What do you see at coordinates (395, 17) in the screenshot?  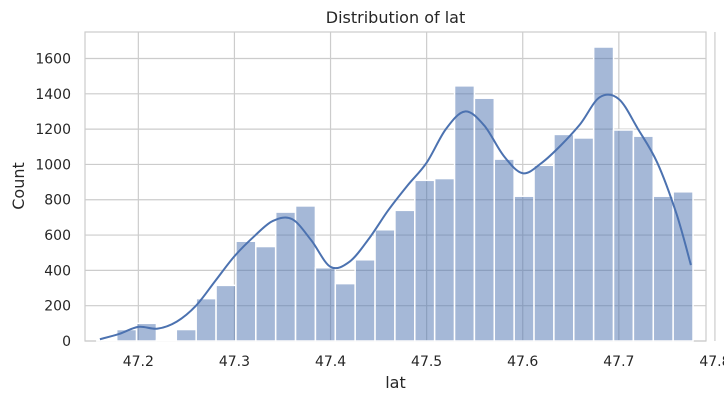 I see `chart-title: Distribution of lat` at bounding box center [395, 17].